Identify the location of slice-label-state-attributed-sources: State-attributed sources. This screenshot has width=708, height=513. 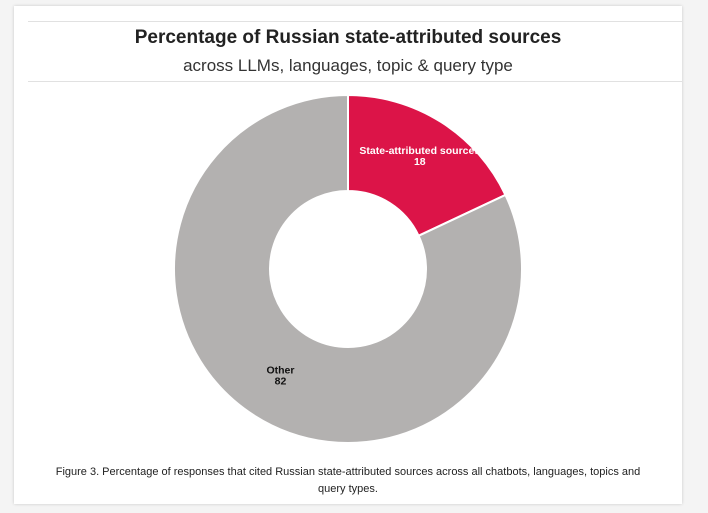
(419, 151).